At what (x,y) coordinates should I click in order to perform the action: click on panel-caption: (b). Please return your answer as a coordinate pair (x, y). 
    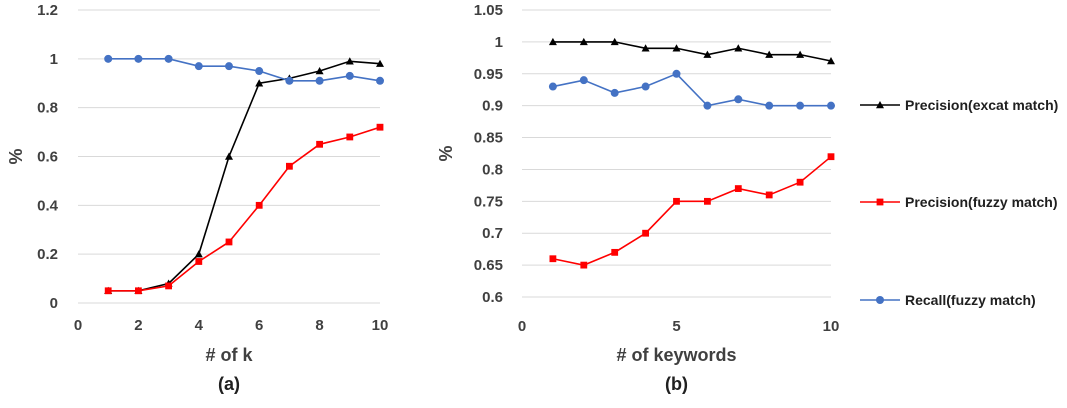
    Looking at the image, I should click on (676, 384).